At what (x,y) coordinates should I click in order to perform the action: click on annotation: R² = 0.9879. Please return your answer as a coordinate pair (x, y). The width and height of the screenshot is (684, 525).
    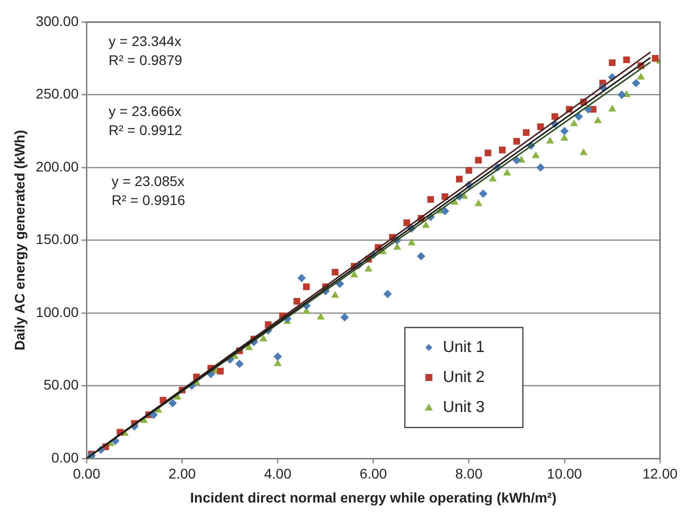
    Looking at the image, I should click on (145, 60).